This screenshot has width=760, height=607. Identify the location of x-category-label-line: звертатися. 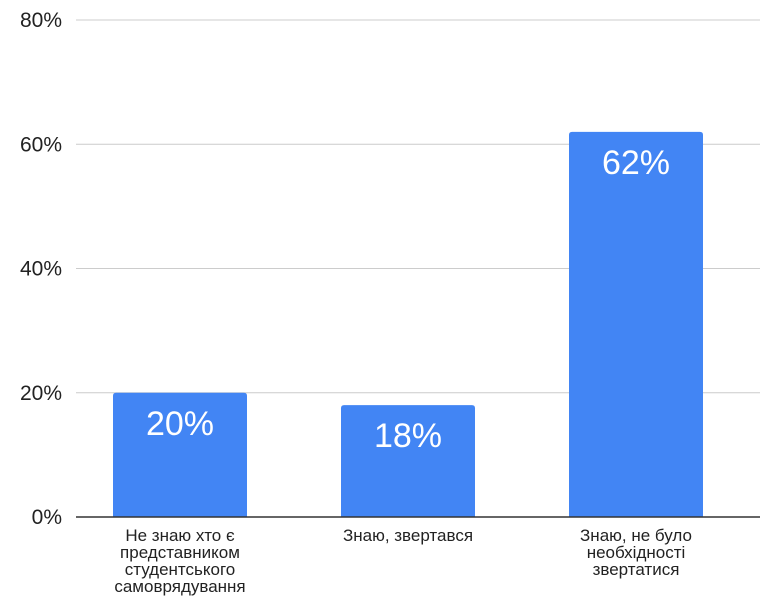
(636, 569).